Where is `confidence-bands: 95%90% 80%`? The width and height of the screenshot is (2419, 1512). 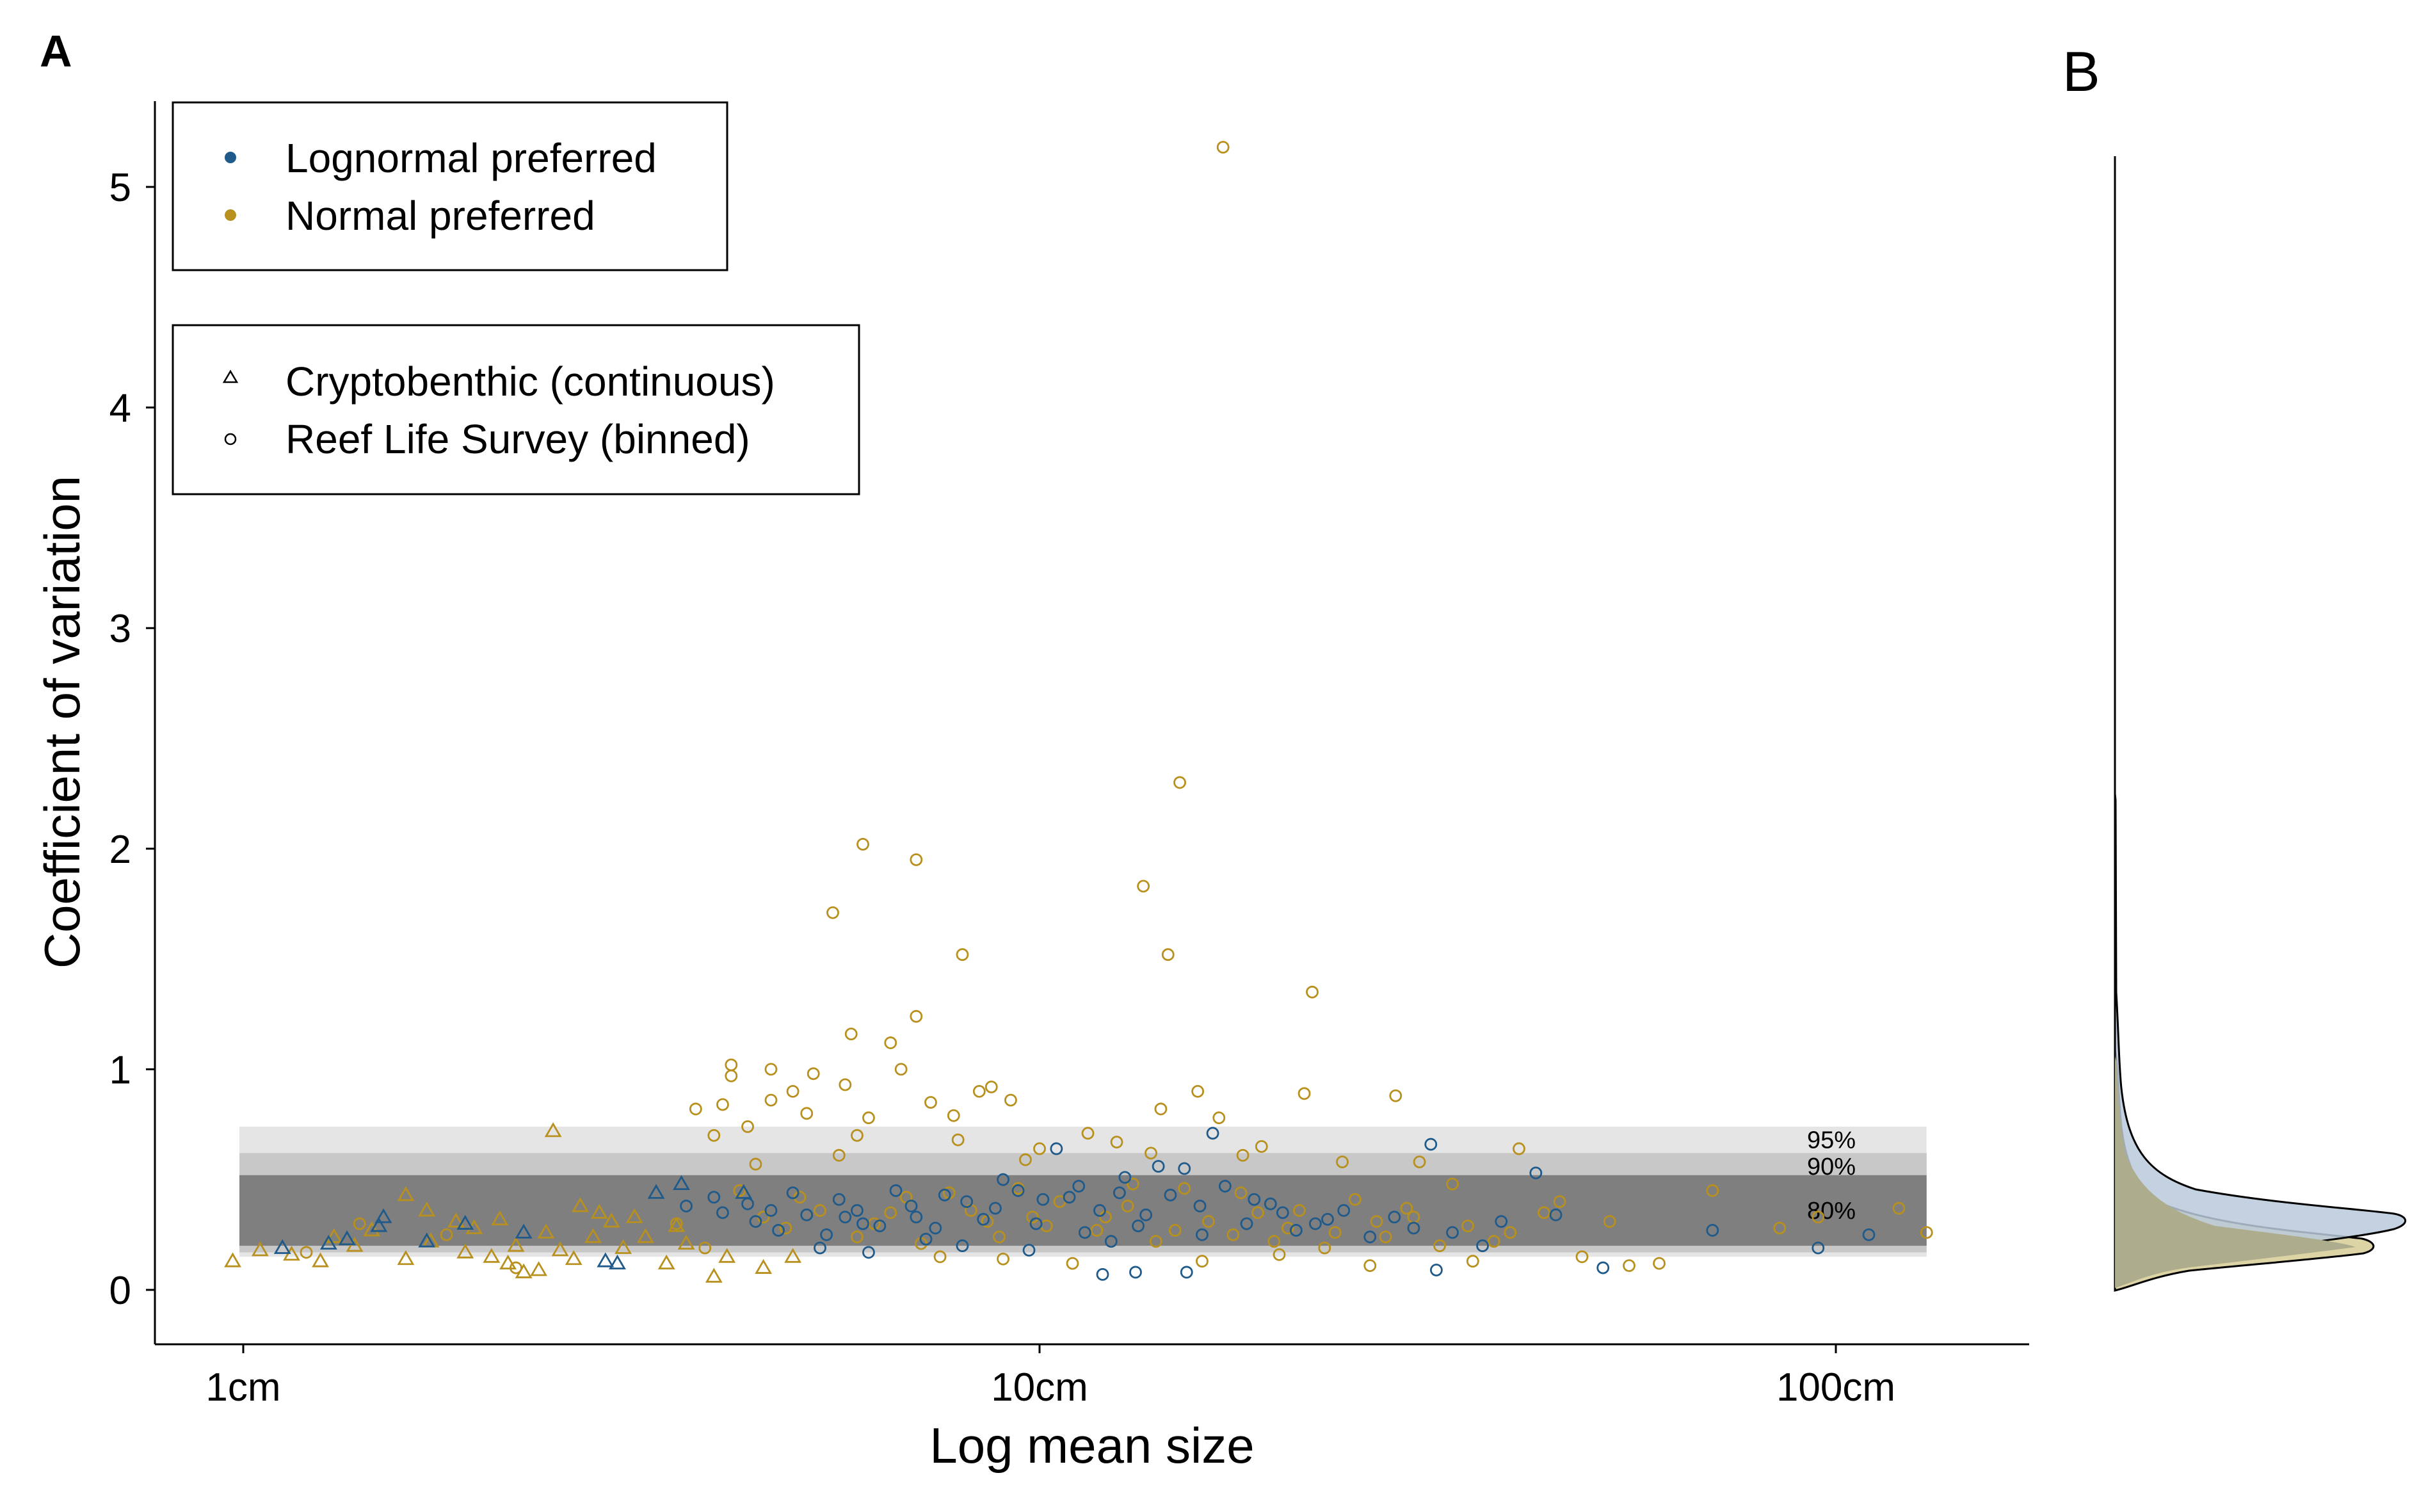
confidence-bands: 95%90% 80% is located at coordinates (1083, 1191).